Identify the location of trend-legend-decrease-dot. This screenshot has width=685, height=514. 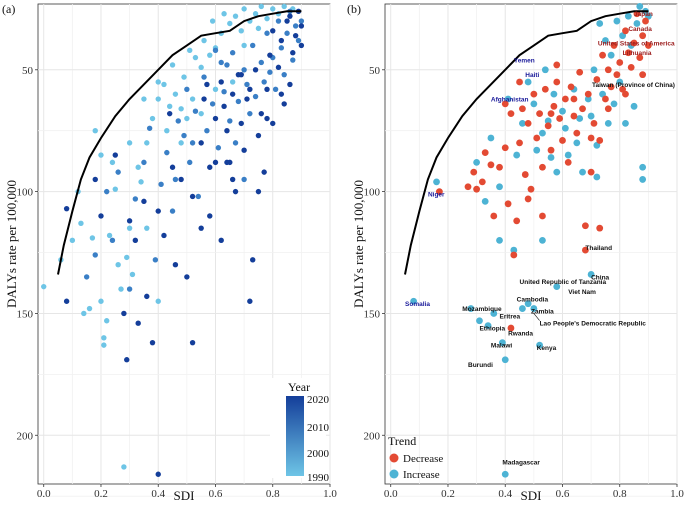
(394, 458).